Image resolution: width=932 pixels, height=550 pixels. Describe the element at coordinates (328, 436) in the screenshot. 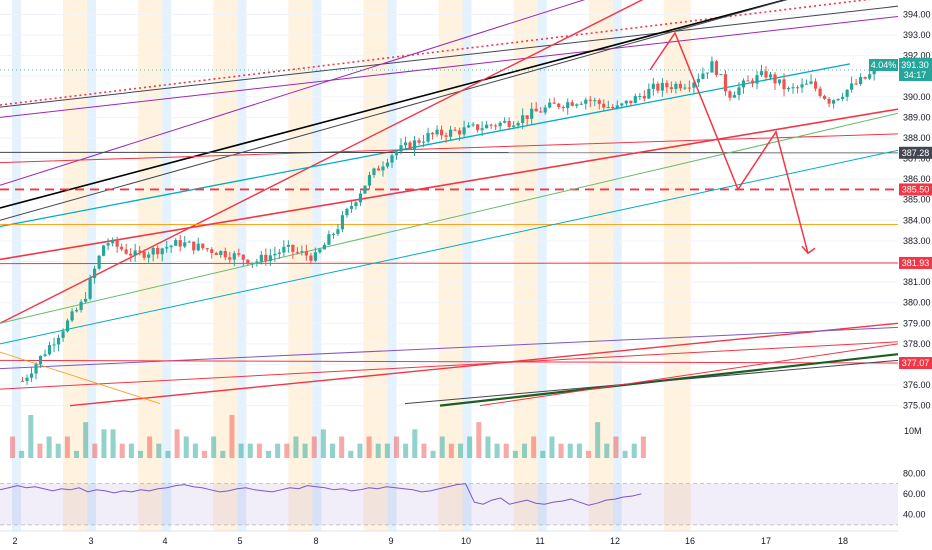

I see `volume-pane` at that location.